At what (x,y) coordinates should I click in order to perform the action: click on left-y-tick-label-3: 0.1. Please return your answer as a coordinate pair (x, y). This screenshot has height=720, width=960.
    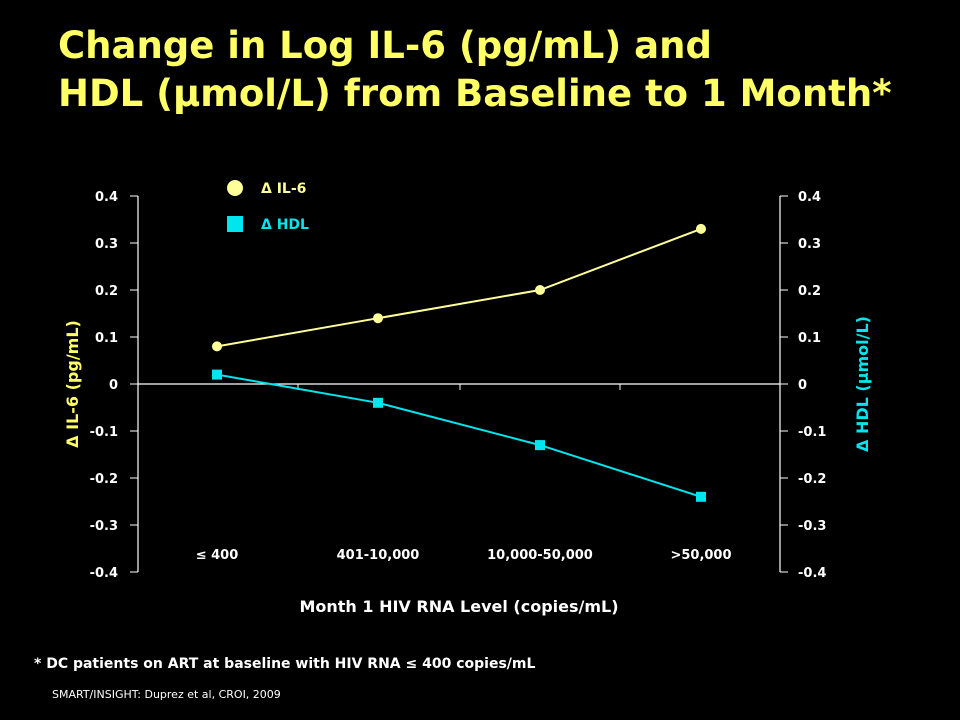
    Looking at the image, I should click on (106, 338).